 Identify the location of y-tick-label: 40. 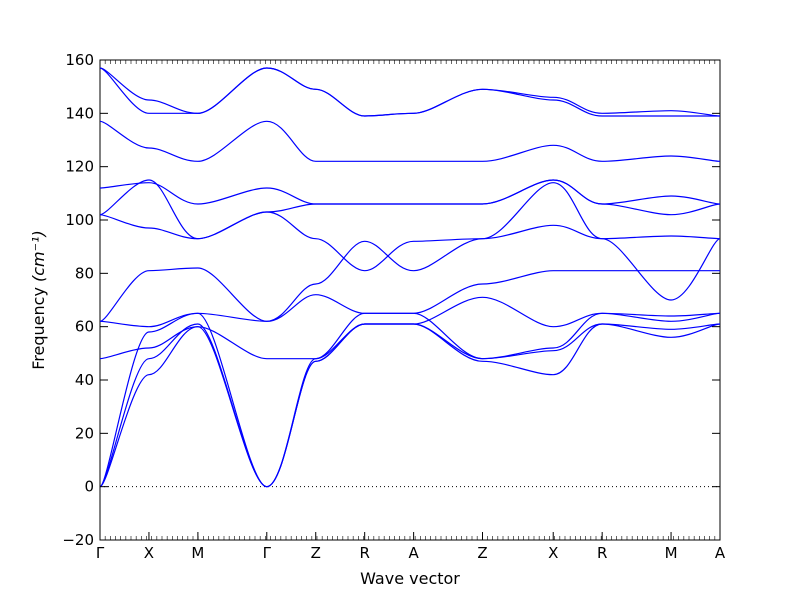
(84, 380).